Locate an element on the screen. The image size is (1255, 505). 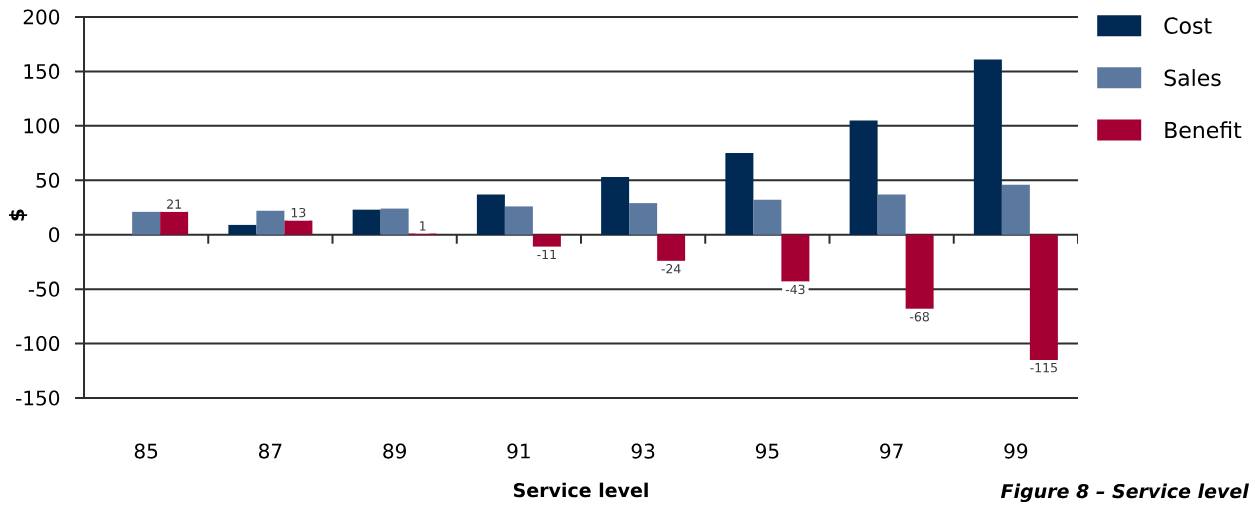
data-label: -68 is located at coordinates (919, 316).